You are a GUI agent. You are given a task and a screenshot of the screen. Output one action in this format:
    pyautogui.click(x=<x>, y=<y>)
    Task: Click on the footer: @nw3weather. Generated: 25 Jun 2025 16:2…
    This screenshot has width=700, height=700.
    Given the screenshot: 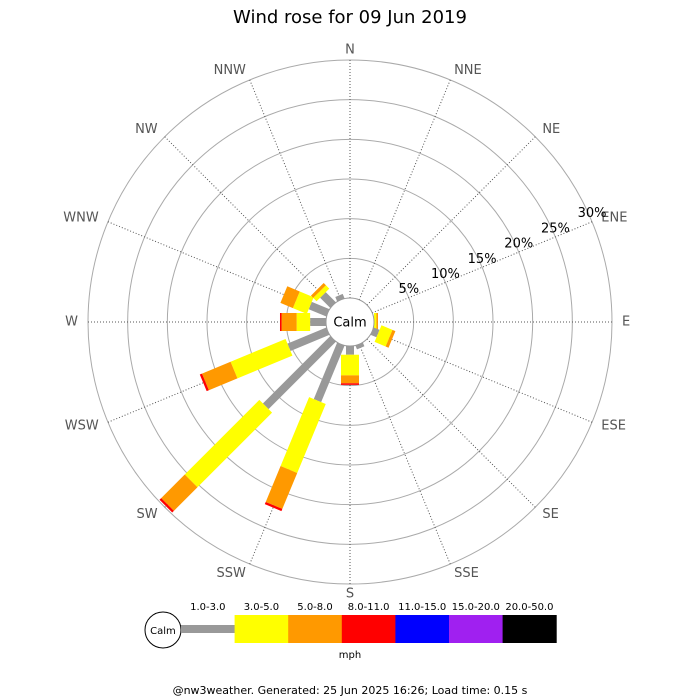 What is the action you would take?
    pyautogui.click(x=350, y=690)
    